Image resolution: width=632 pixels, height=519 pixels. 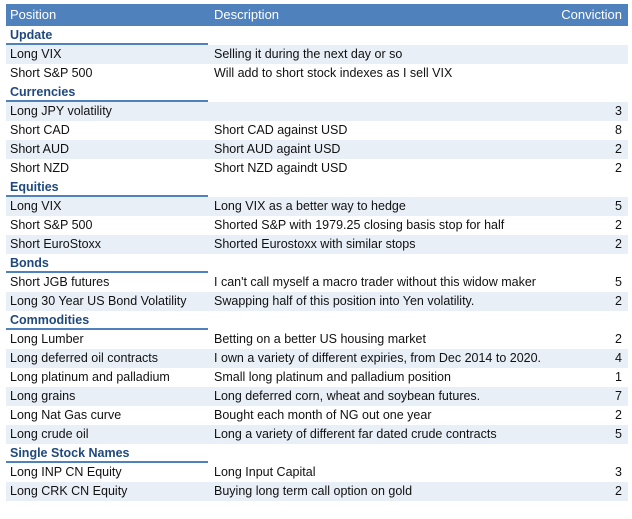 I want to click on table-row: Short AUD Short AUD againt USD 2, so click(x=317, y=149).